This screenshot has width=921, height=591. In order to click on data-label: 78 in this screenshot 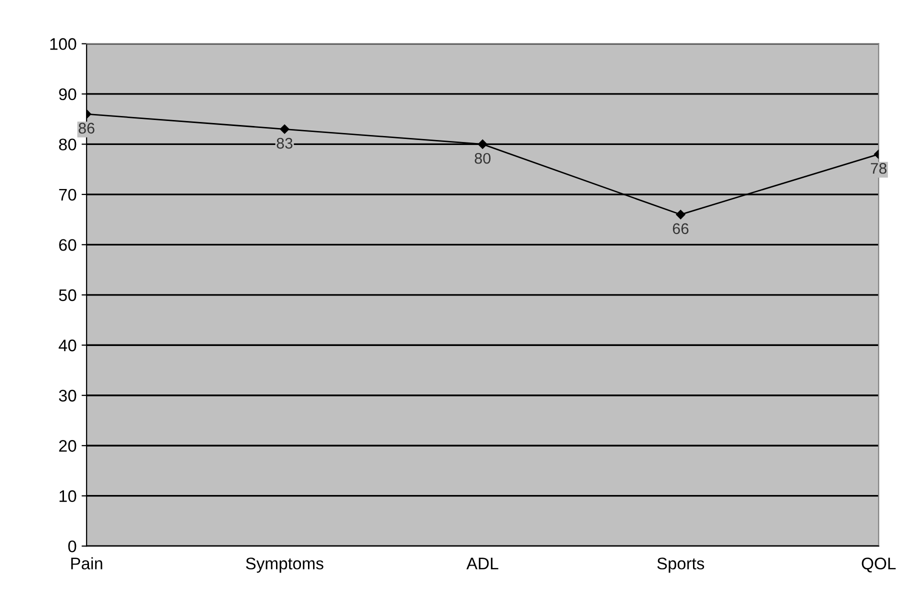, I will do `click(878, 168)`.